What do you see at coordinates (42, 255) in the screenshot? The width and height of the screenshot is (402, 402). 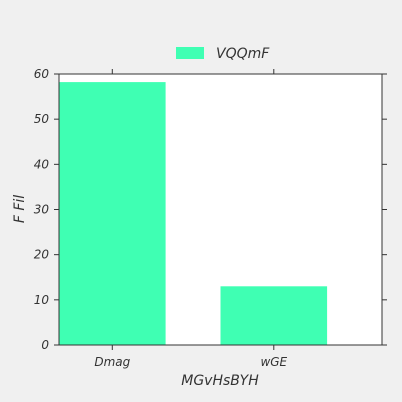 I see `y-tick-label: 20` at bounding box center [42, 255].